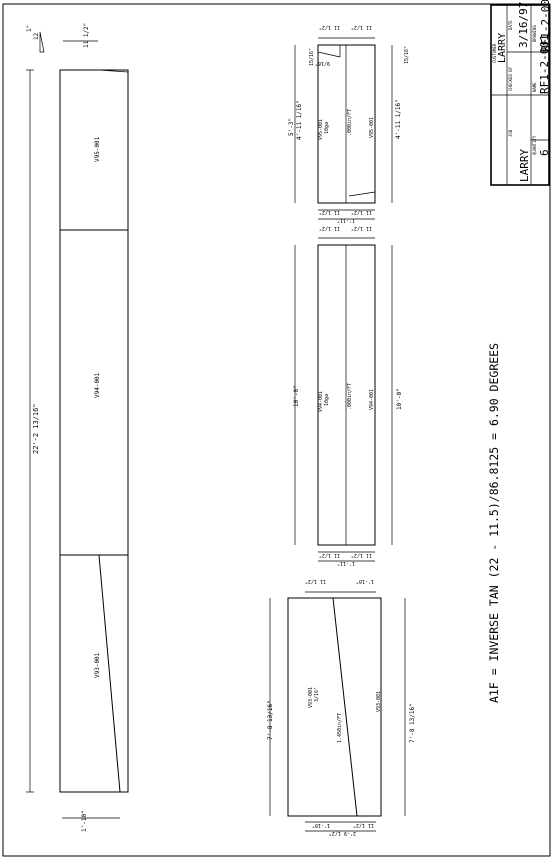  What do you see at coordinates (534, 87) in the screenshot?
I see `name-caption: NAME` at bounding box center [534, 87].